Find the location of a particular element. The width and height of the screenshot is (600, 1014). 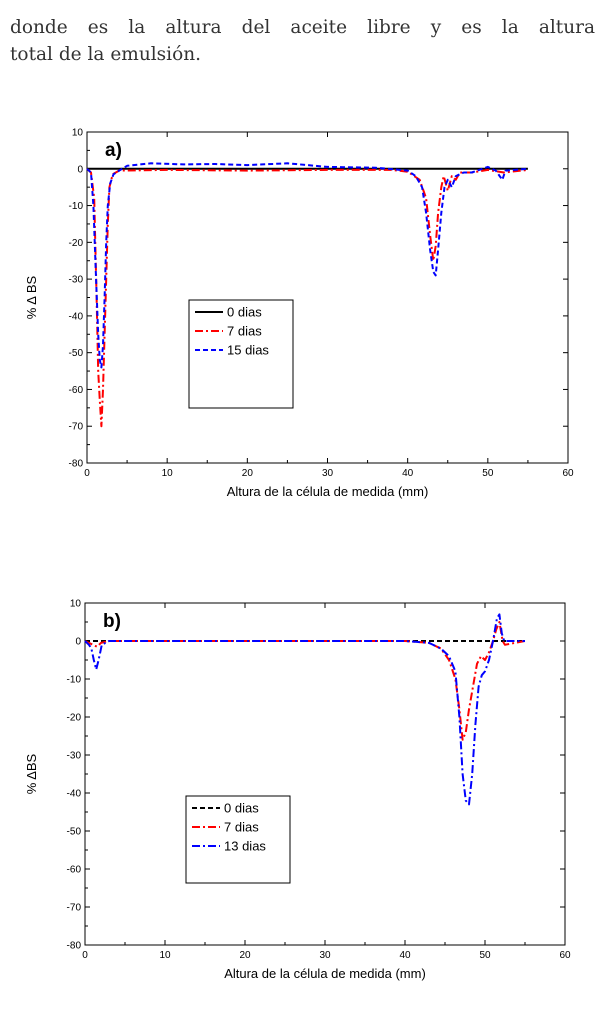

intro-line-2: total de la emulsión. is located at coordinates (105, 54).